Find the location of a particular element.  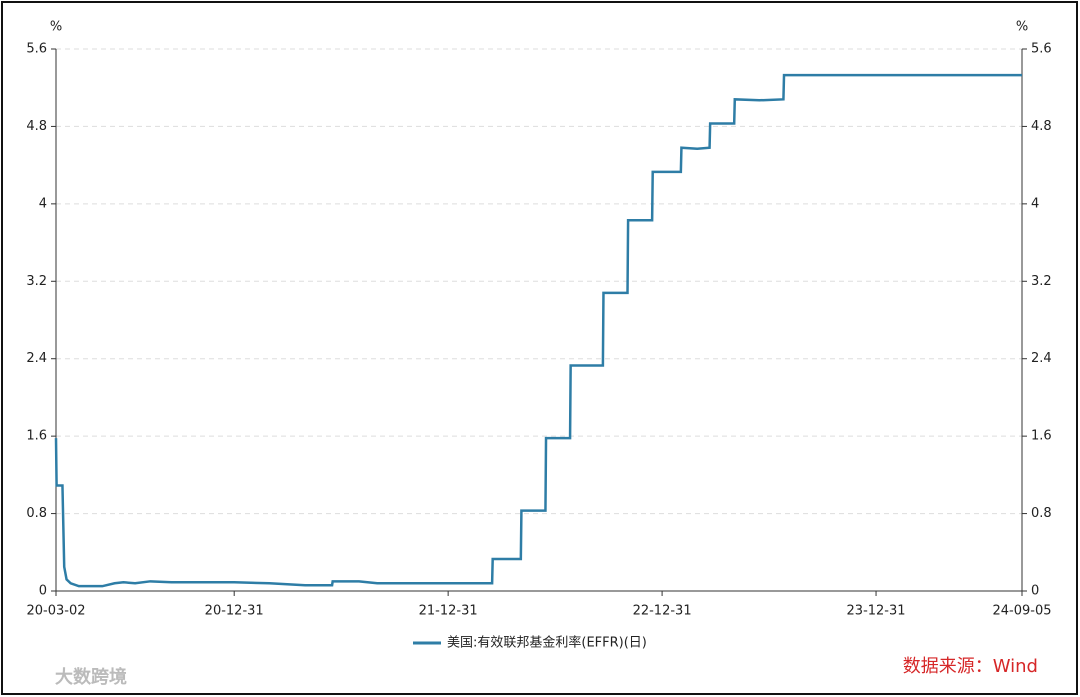

y-tick-label-left: 4 is located at coordinates (43, 203).